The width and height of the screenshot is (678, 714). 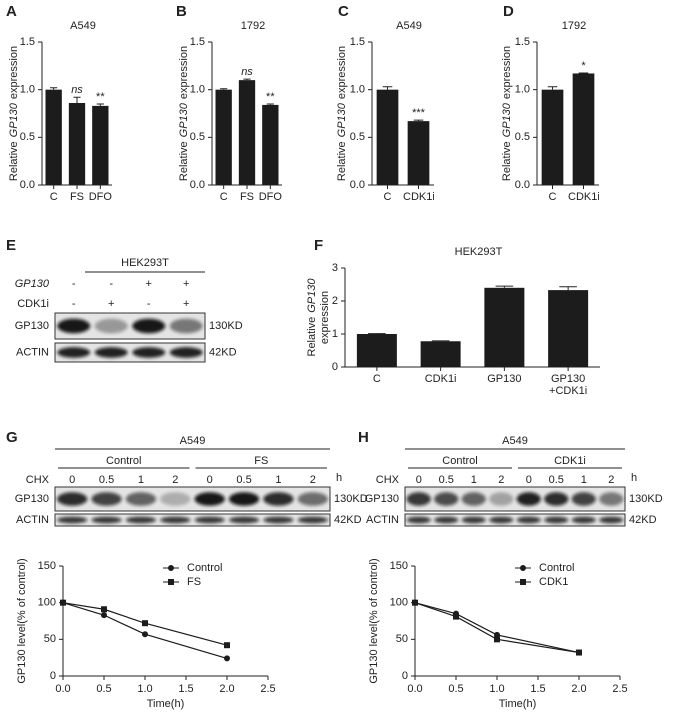 What do you see at coordinates (325, 317) in the screenshot?
I see `y-axis-label: expression` at bounding box center [325, 317].